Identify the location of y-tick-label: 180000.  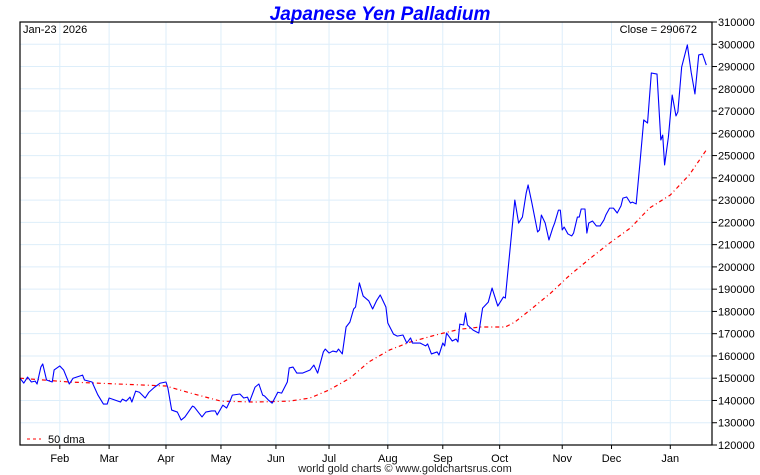
(736, 312).